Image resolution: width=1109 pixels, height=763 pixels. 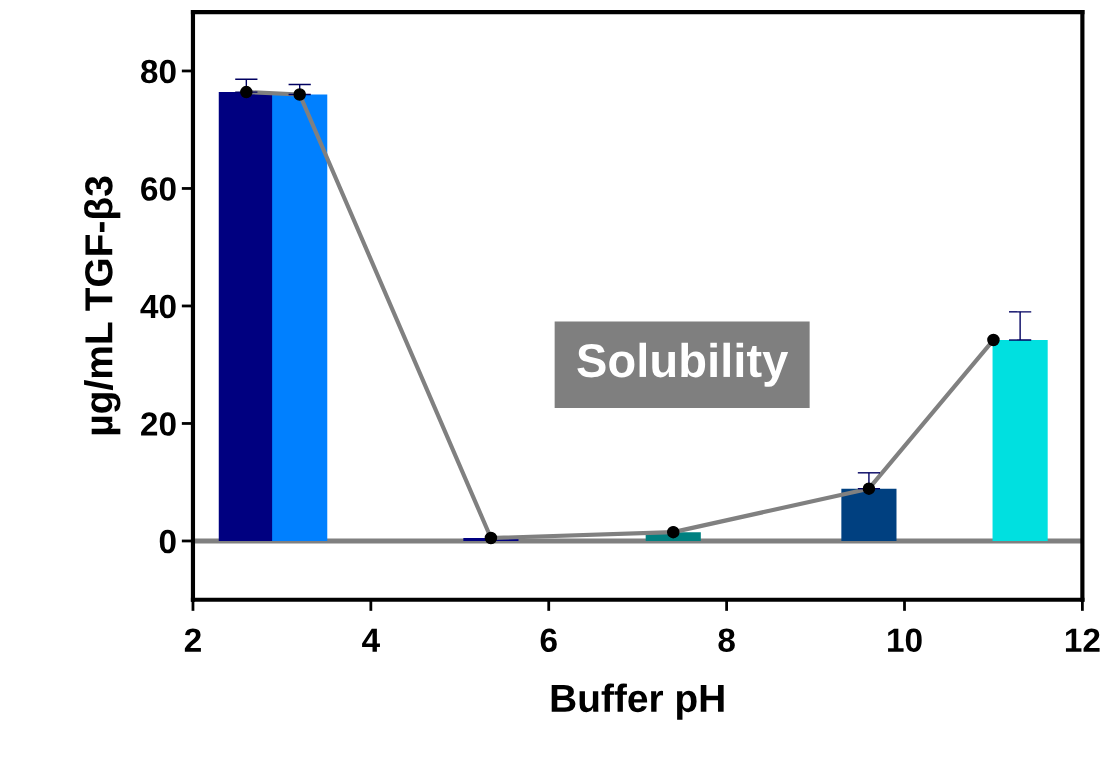 I want to click on y-tick-label: 40, so click(x=158, y=306).